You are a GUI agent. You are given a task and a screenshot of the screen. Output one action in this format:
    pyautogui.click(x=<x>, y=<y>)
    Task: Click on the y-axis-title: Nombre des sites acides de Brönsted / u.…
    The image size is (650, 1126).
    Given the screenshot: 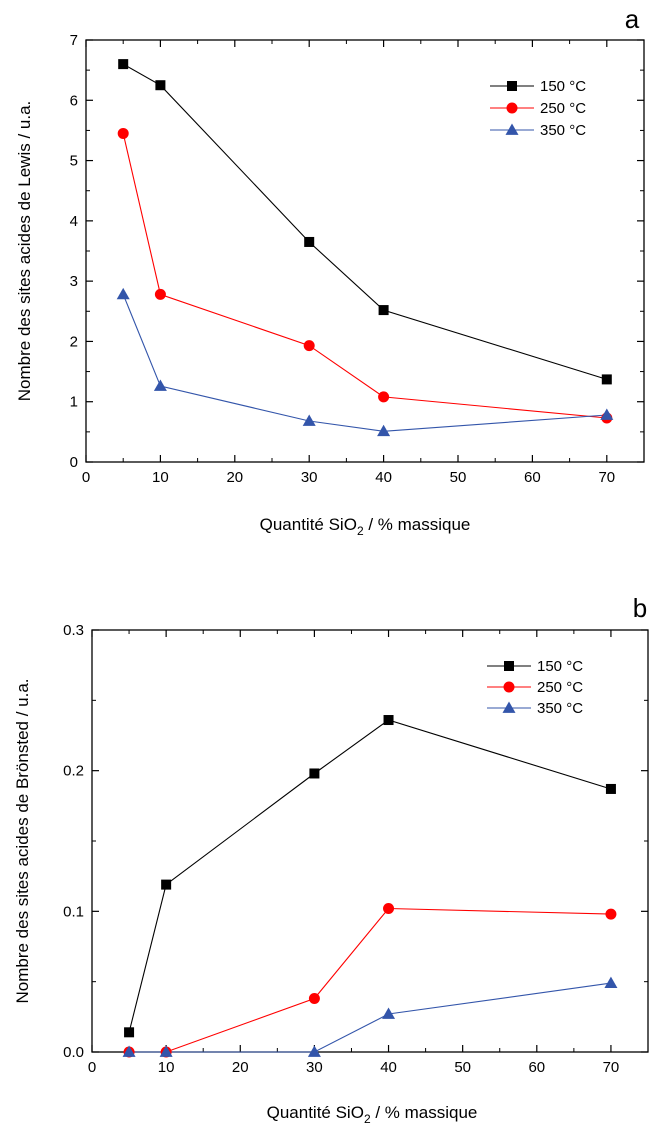 What is the action you would take?
    pyautogui.click(x=22, y=840)
    